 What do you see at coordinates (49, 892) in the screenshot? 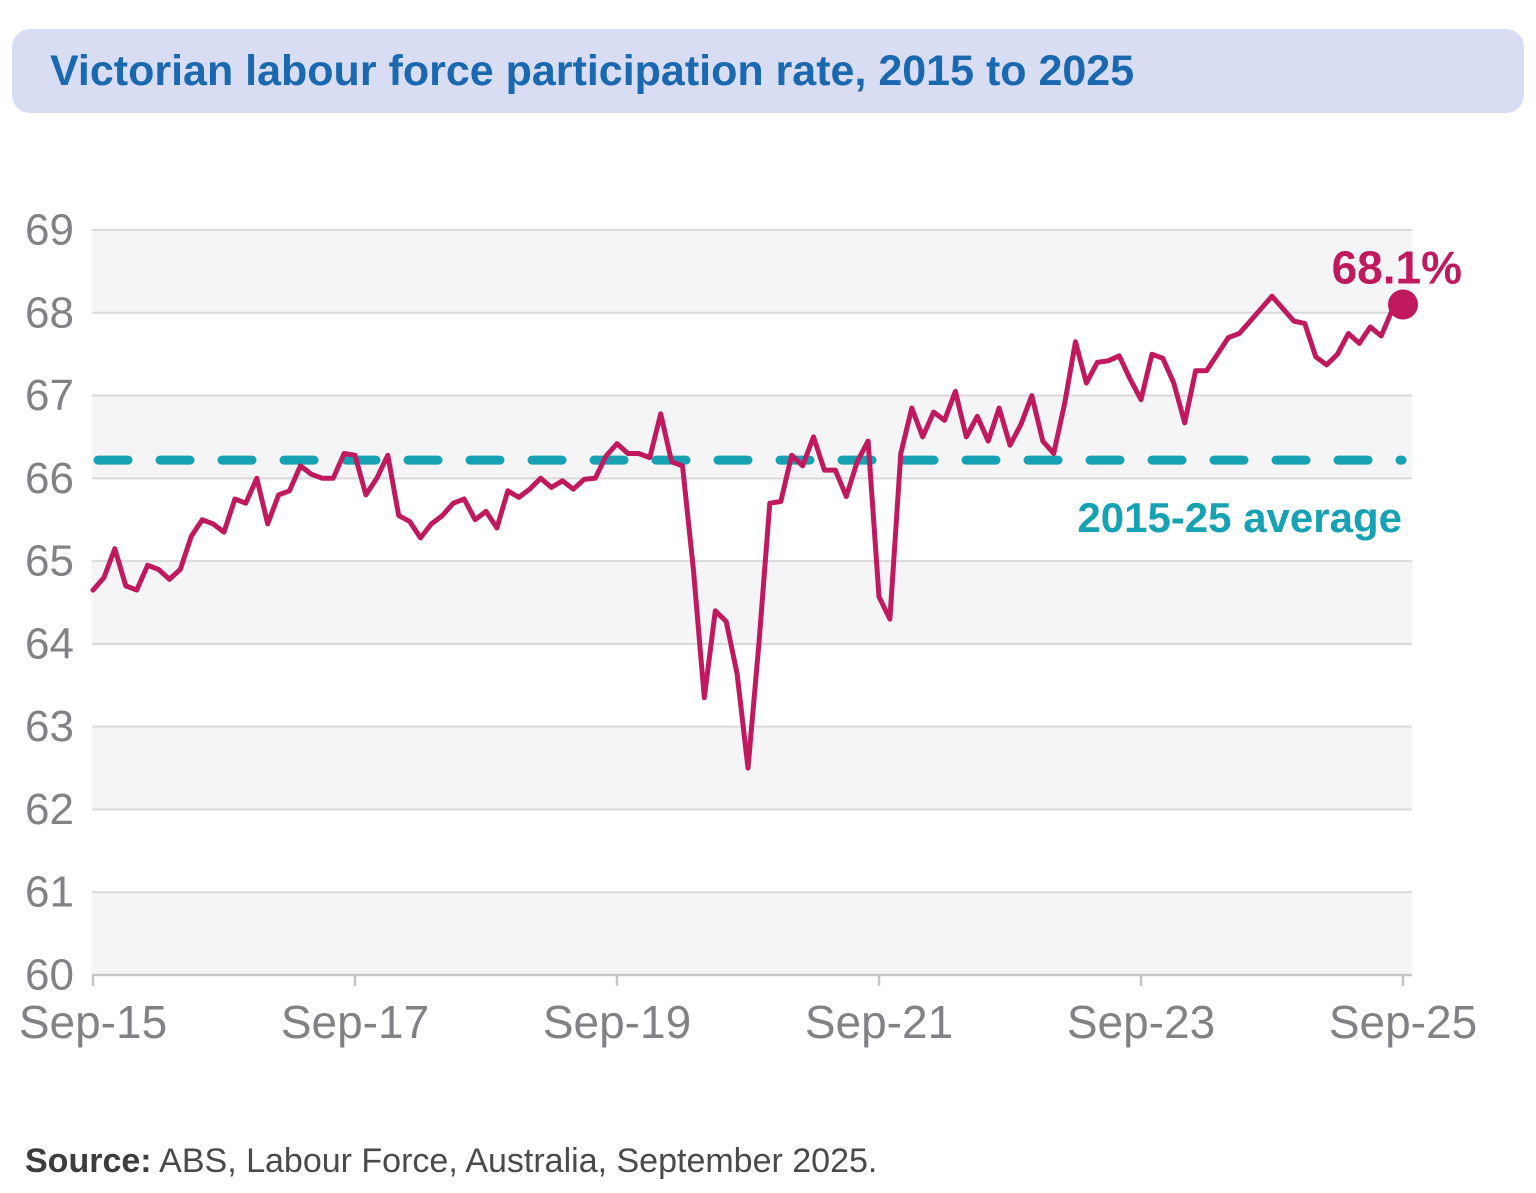
I see `y-axis-label: 61` at bounding box center [49, 892].